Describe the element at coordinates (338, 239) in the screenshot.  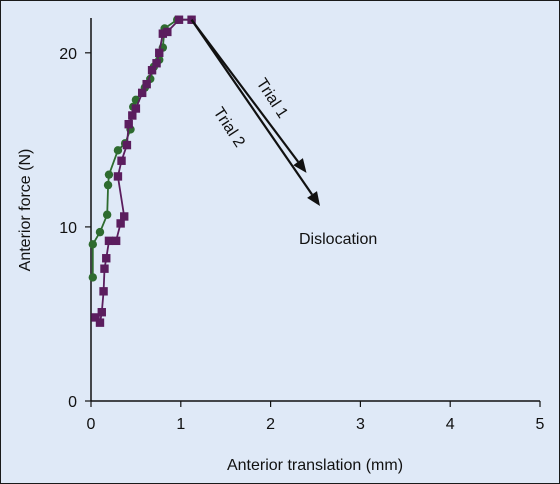
I see `dislocation-label: Dislocation` at that location.